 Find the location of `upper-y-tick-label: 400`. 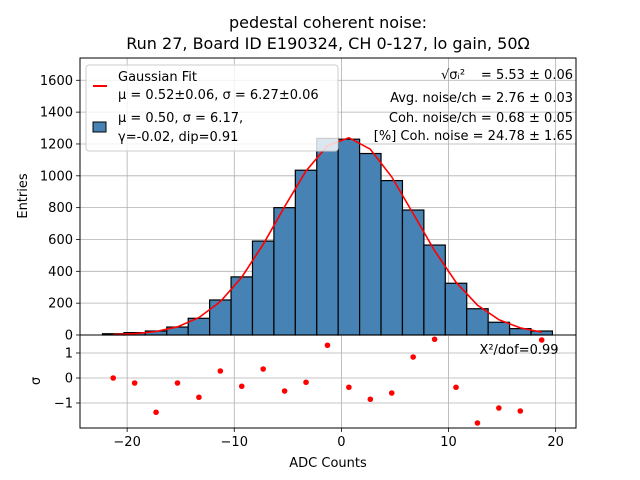

upper-y-tick-label: 400 is located at coordinates (60, 272).